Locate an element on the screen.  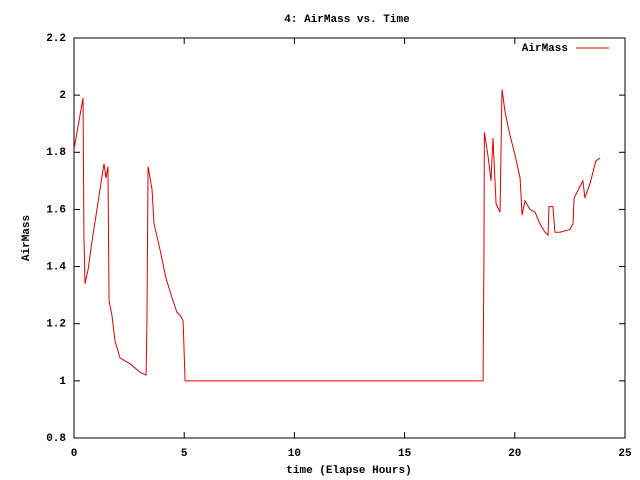
y-axis-label: AirMass is located at coordinates (27, 238).